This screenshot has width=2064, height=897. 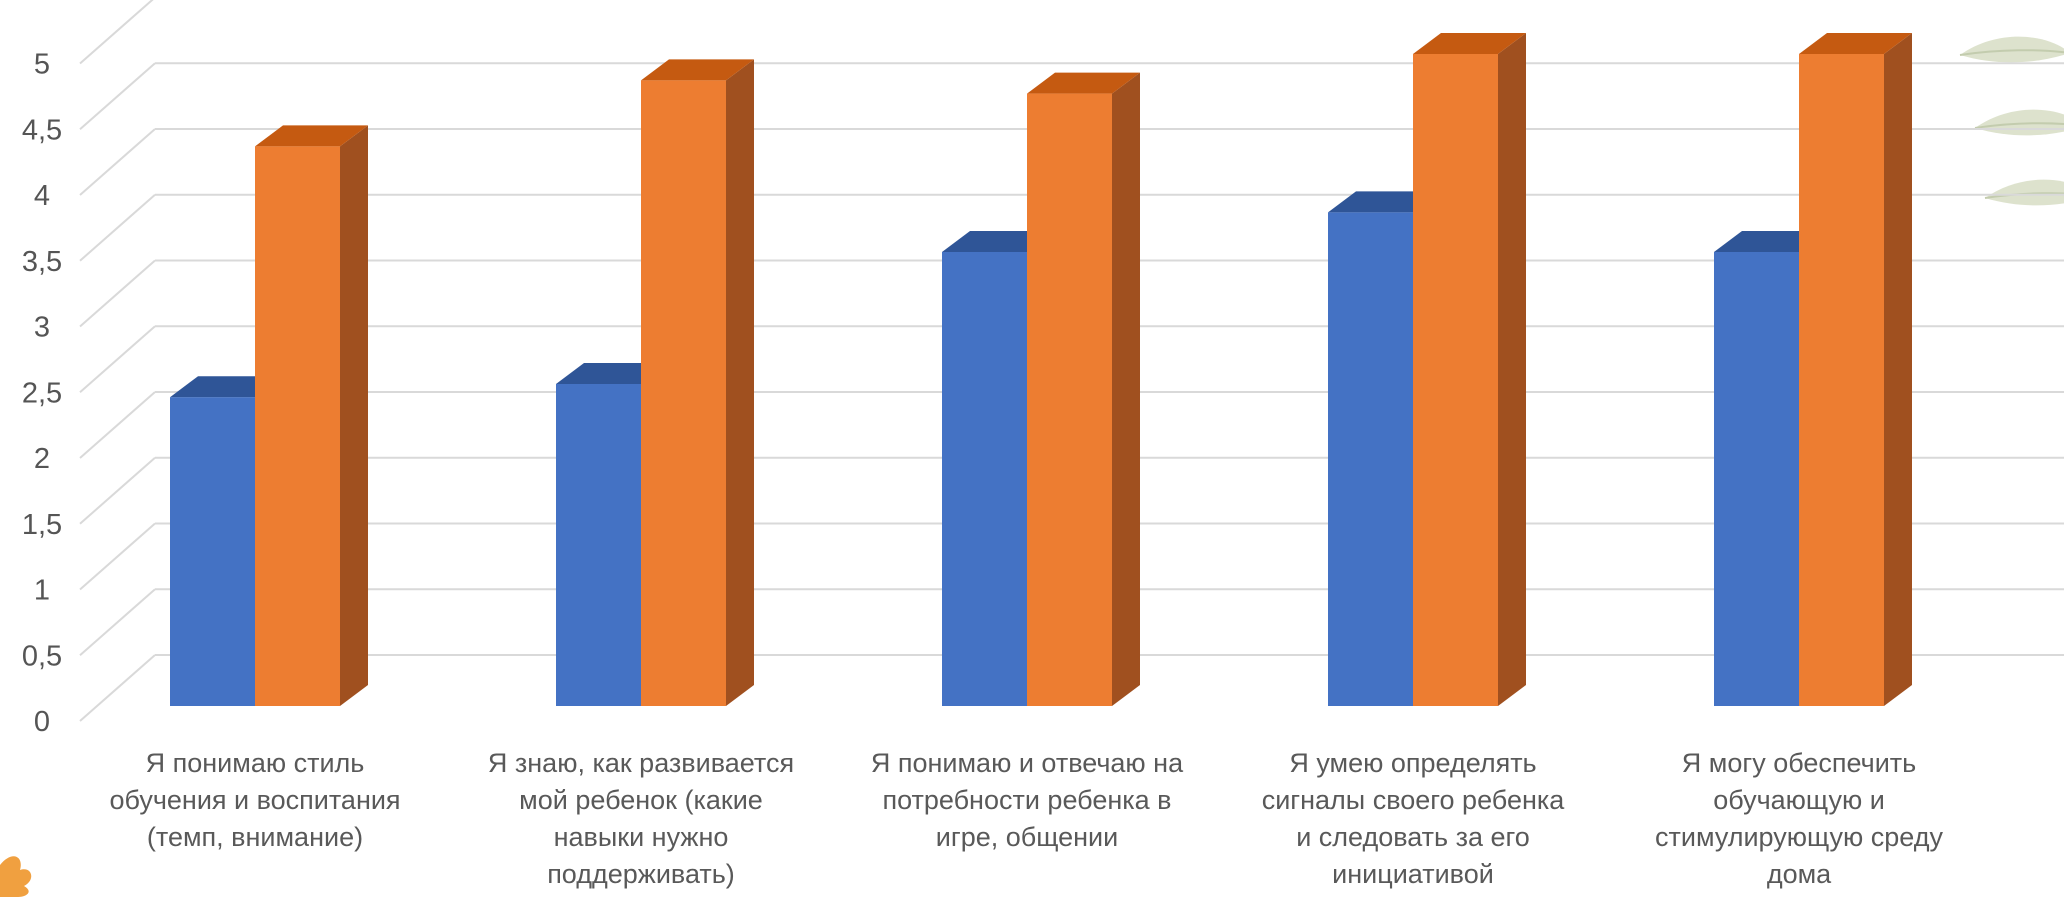 I want to click on x-tick-label-line: стимулирующую среду, so click(x=1799, y=837).